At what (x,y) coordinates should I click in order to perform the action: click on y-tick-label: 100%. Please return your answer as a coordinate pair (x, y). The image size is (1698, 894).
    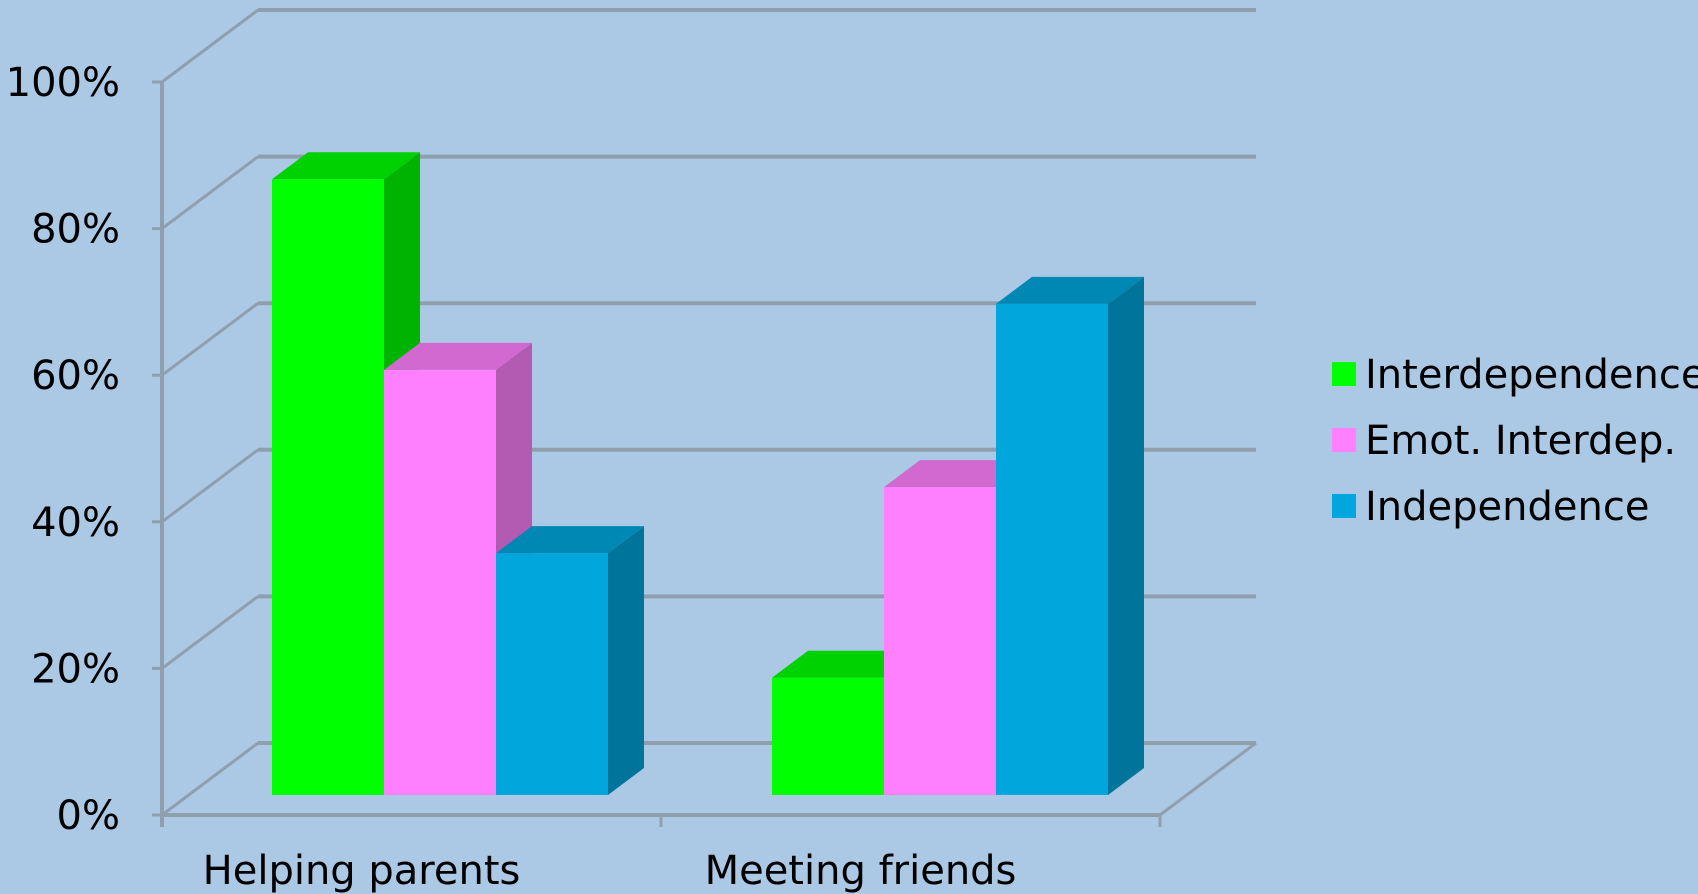
    Looking at the image, I should click on (63, 83).